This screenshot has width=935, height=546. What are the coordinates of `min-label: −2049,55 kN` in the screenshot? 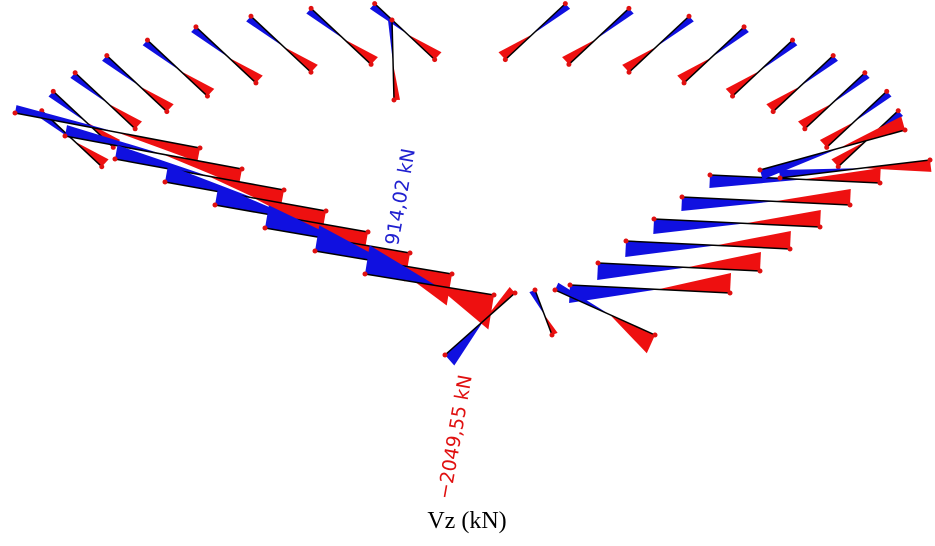 It's located at (455, 437).